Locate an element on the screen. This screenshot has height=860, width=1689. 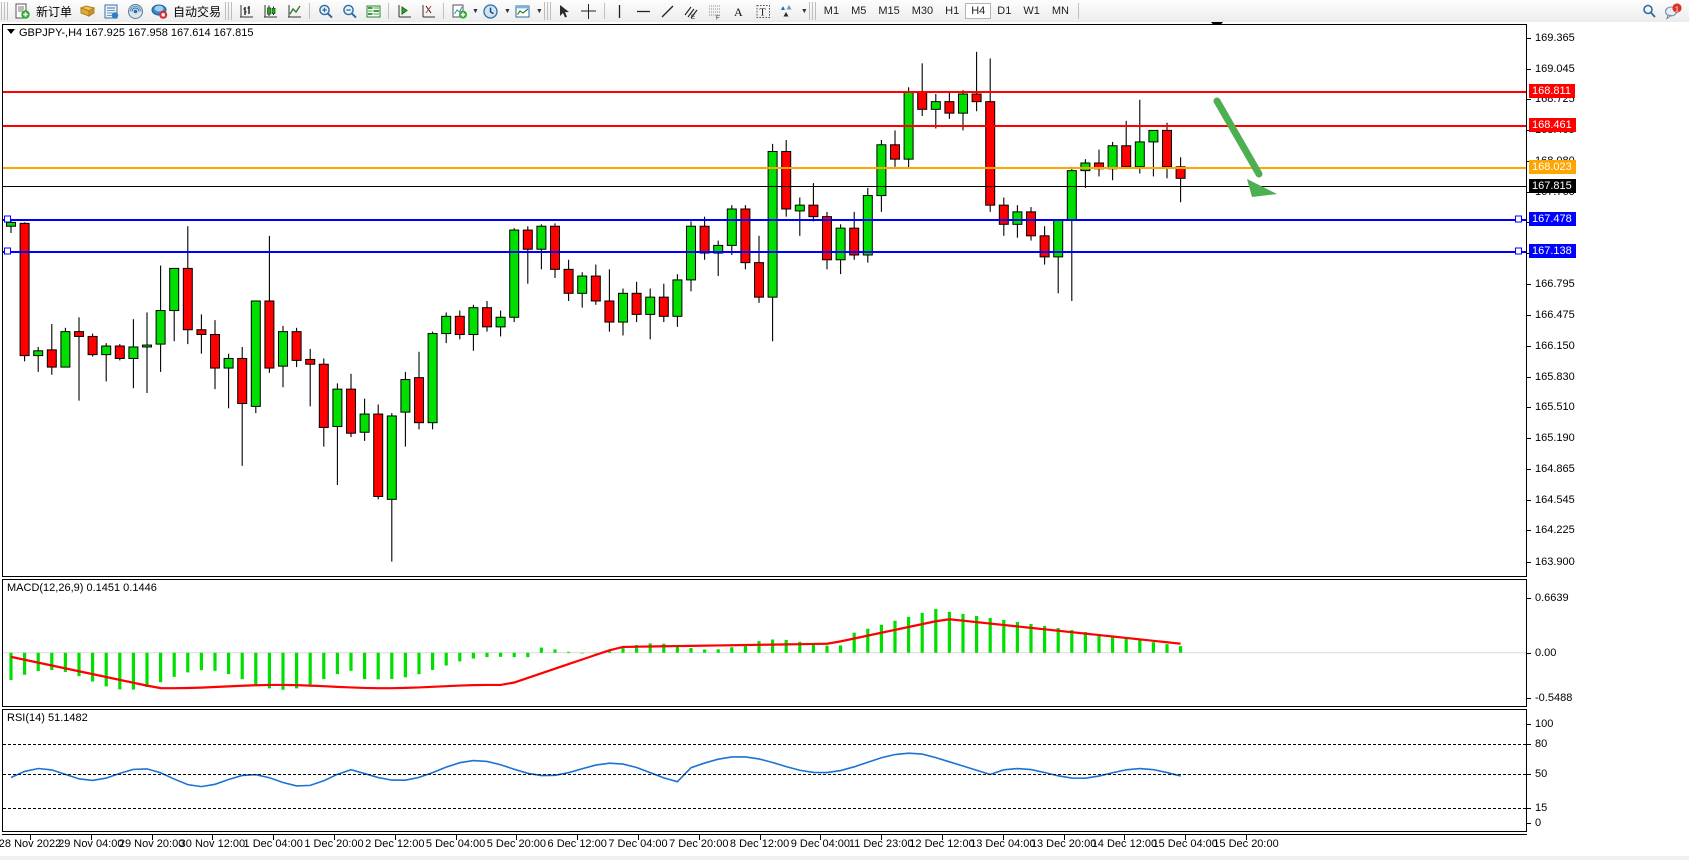
macd-label: MACD(12,26,9) 0.1451 0.1446 is located at coordinates (82, 588).